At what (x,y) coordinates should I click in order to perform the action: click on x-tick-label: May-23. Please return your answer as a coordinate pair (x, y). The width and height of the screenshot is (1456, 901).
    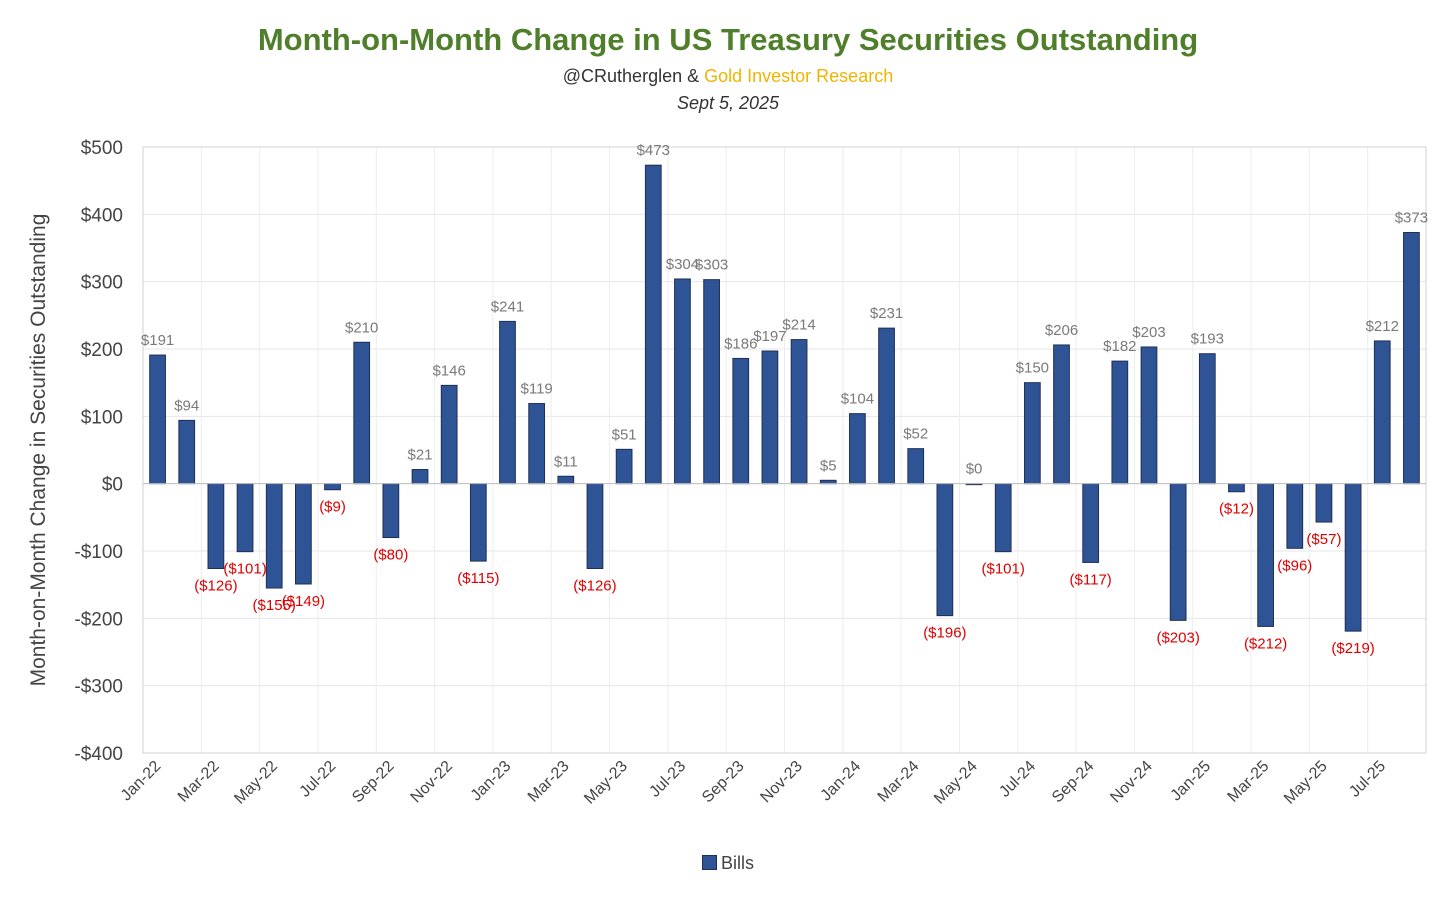
    Looking at the image, I should click on (606, 783).